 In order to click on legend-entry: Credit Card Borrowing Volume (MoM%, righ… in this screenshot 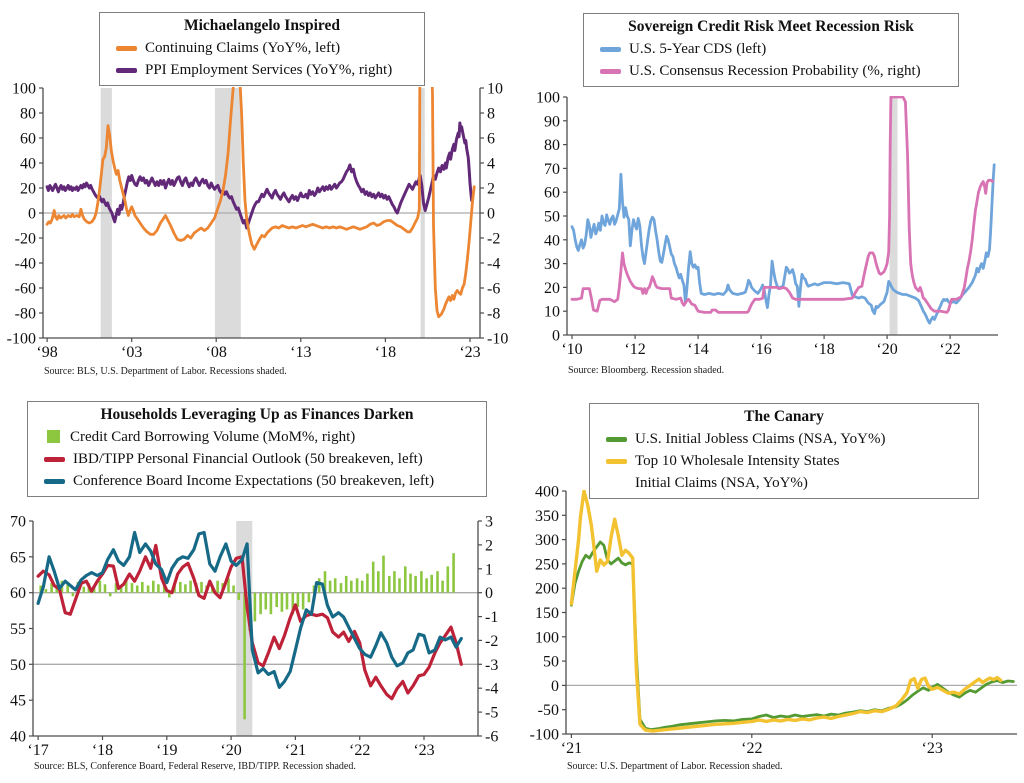, I will do `click(257, 437)`.